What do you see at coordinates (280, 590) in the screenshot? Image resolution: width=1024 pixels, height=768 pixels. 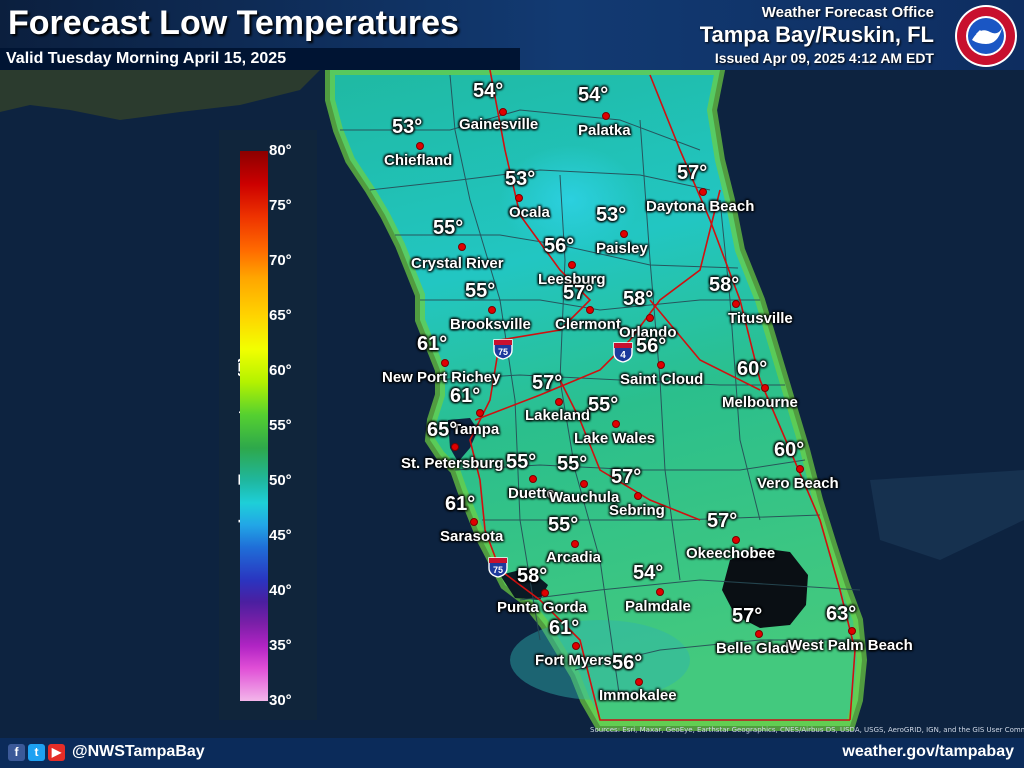 I see `legend-tick: 40°` at bounding box center [280, 590].